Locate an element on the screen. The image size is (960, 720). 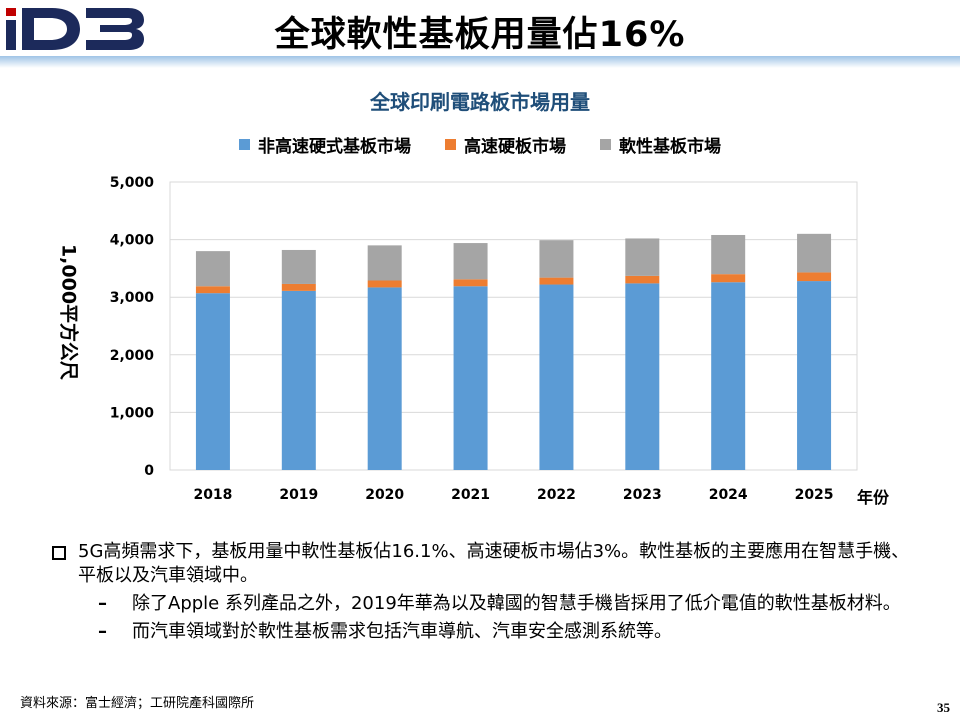
y-axis-label: 1,000平方公尺 is located at coordinates (68, 312).